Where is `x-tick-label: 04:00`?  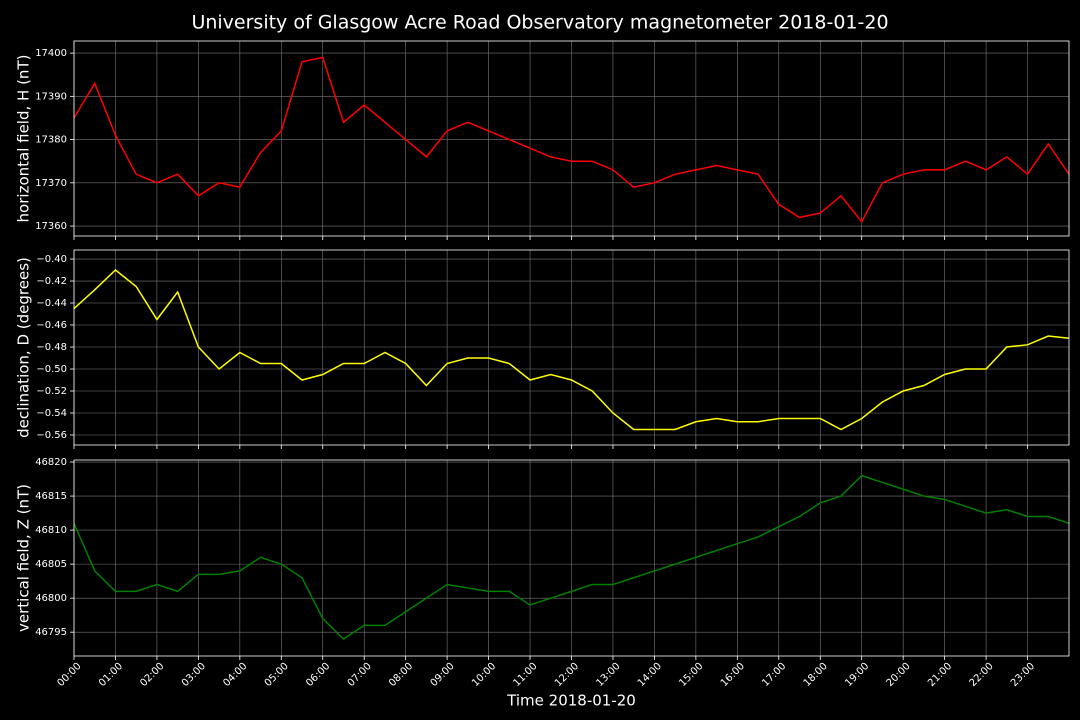
x-tick-label: 04:00 is located at coordinates (235, 675).